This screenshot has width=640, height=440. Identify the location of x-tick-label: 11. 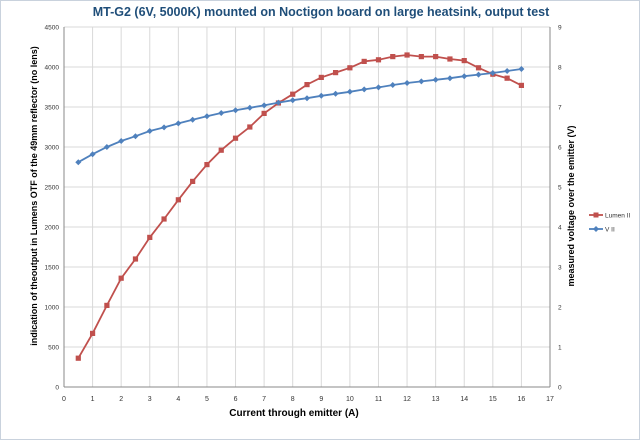
(378, 399).